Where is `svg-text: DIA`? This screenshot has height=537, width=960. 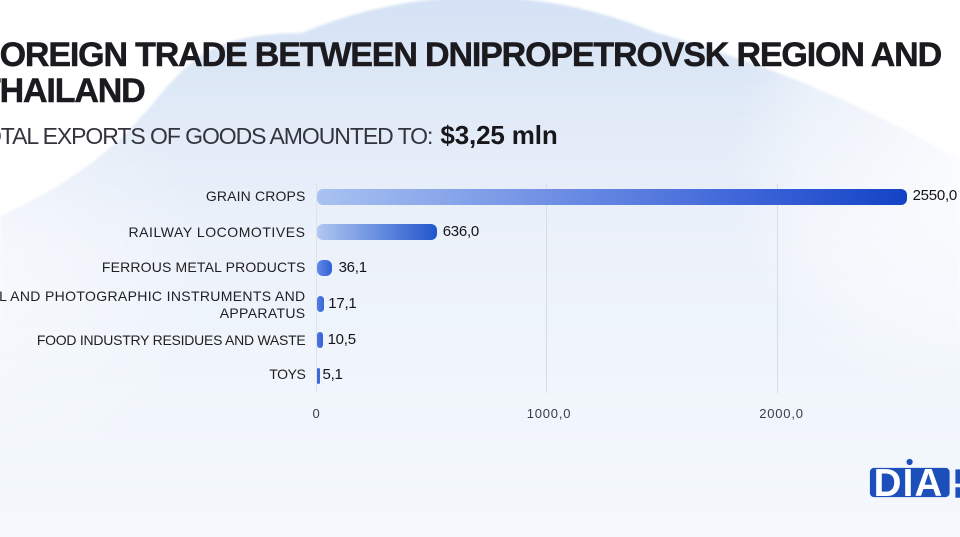 svg-text: DIA is located at coordinates (909, 483).